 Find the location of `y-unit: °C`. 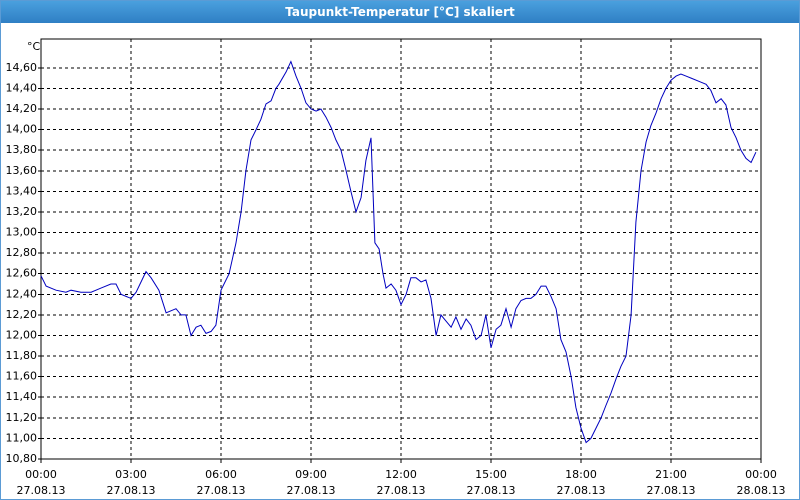

y-unit: °C is located at coordinates (34, 46).